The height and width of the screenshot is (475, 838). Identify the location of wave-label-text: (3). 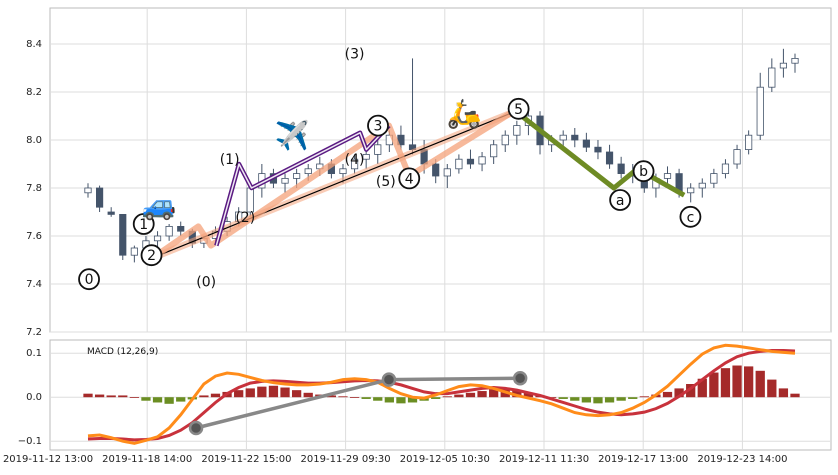
(355, 55).